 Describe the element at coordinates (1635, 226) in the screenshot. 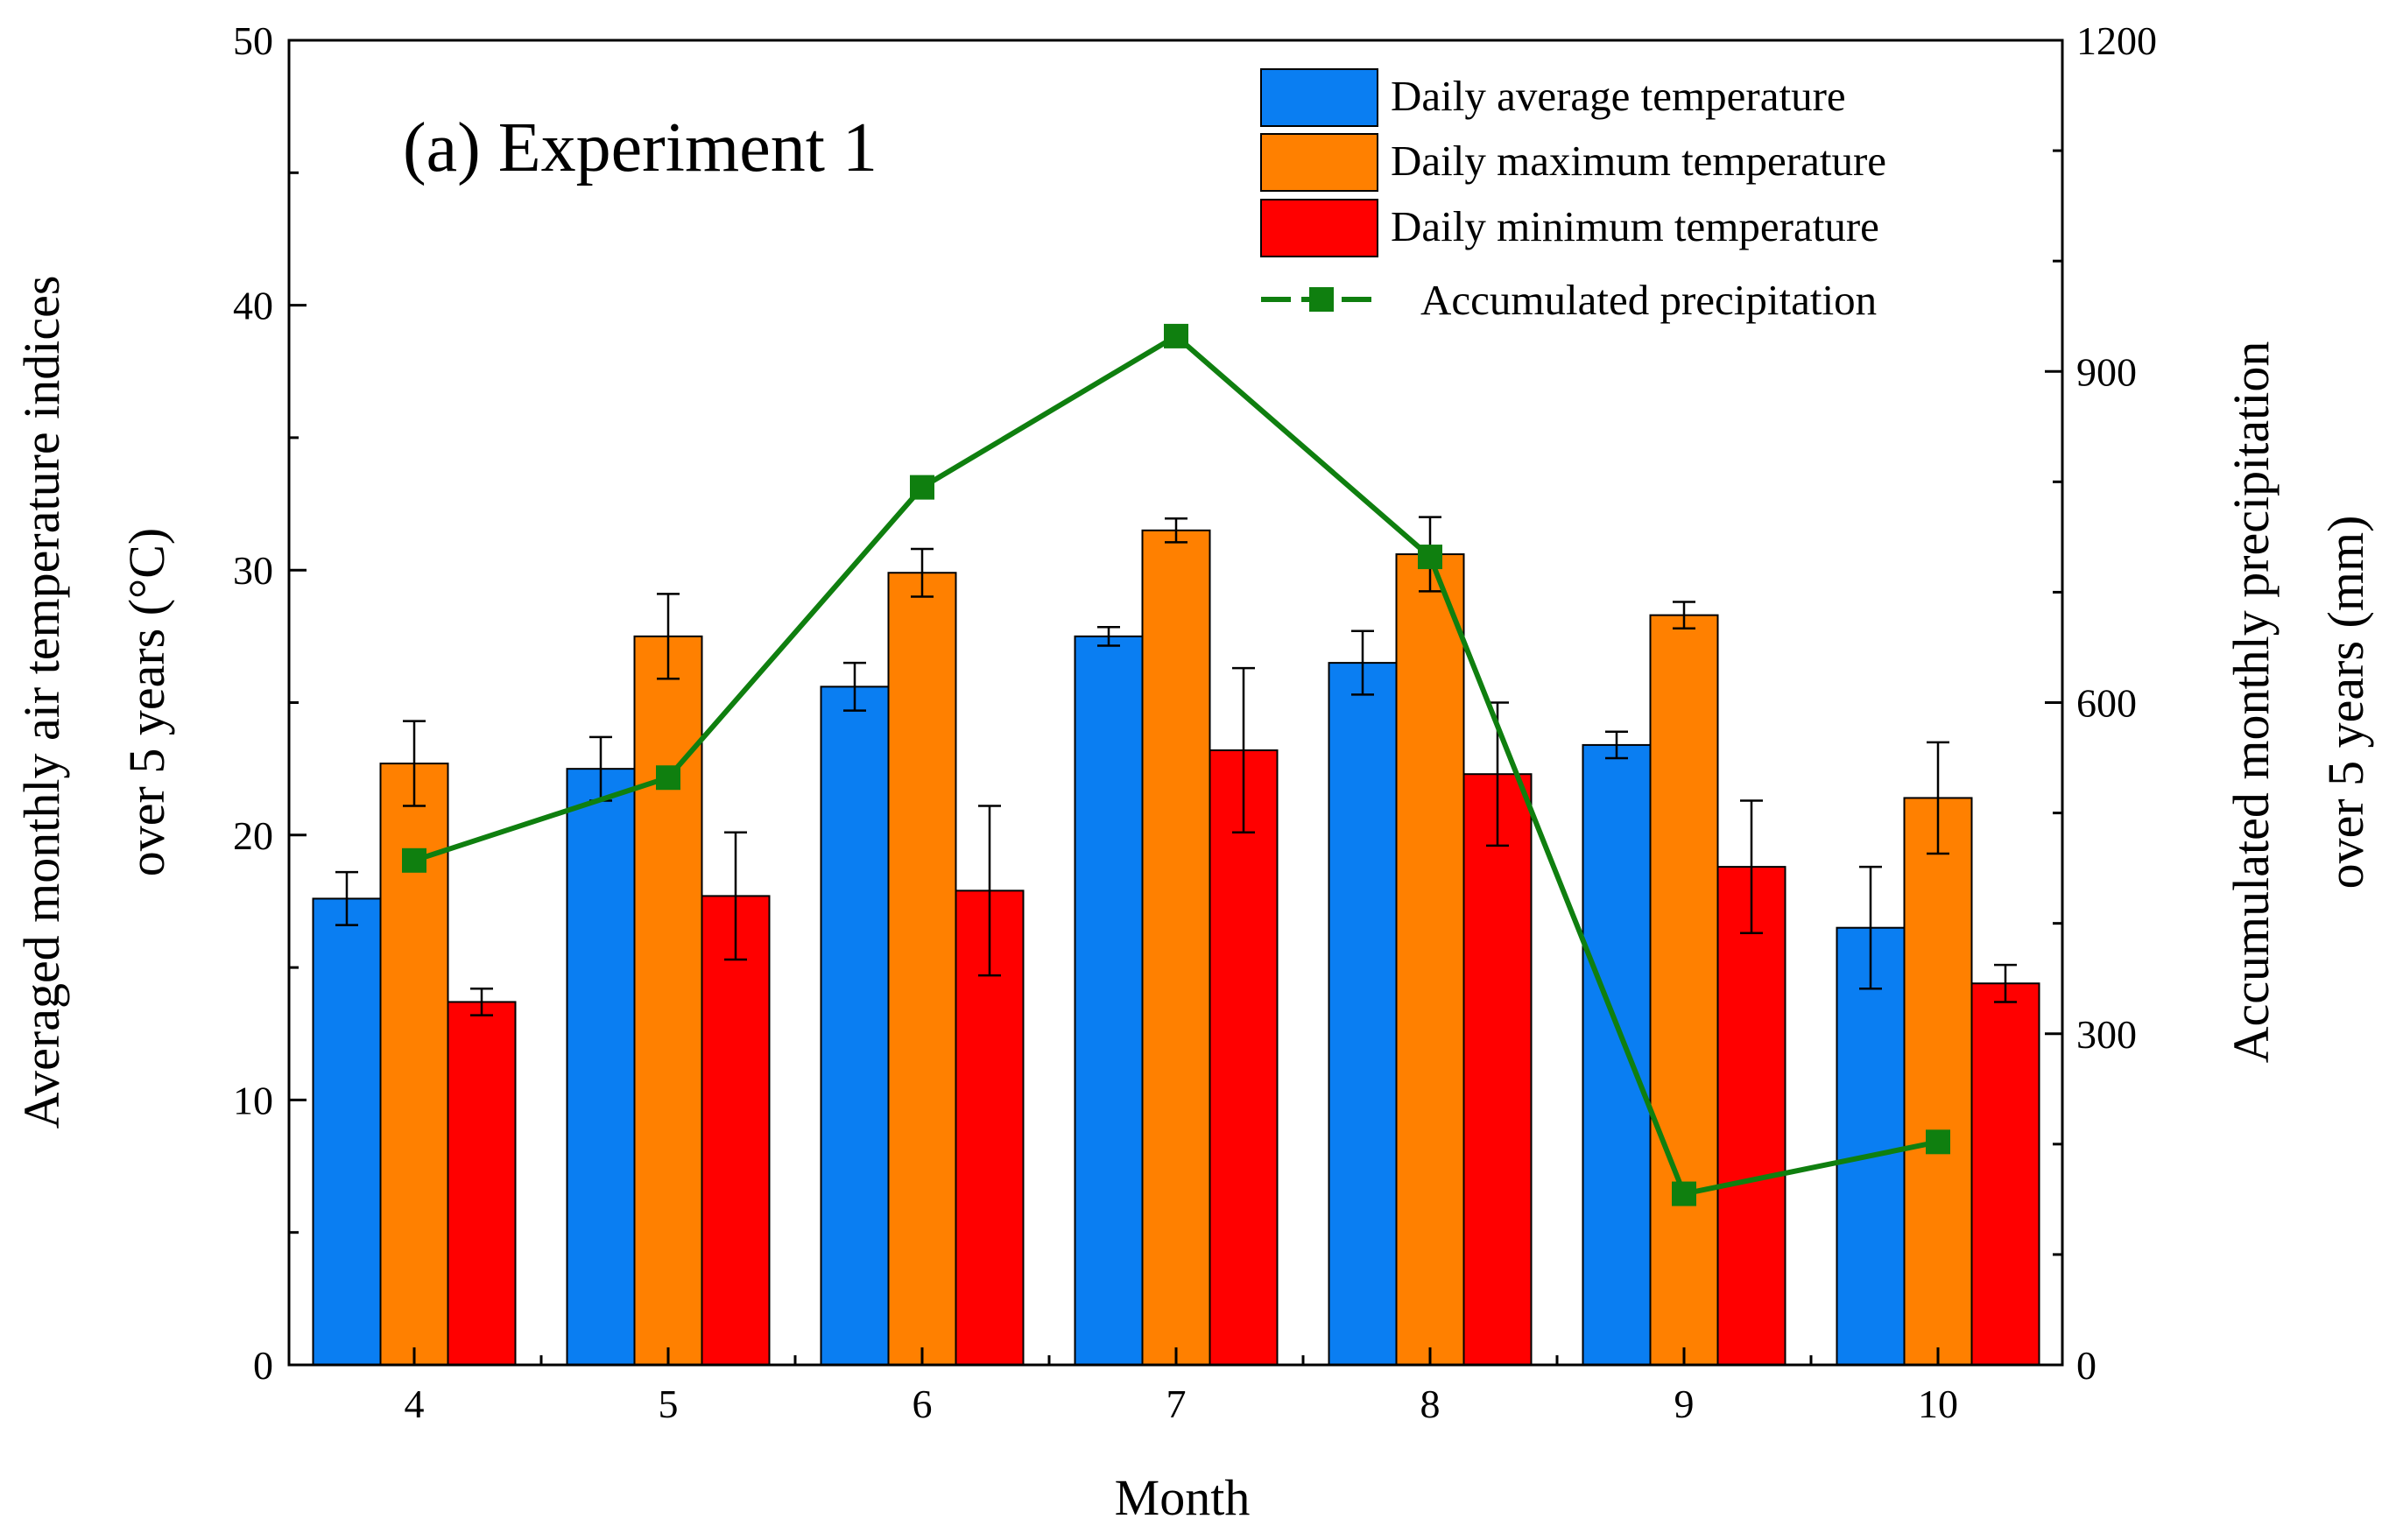

I see `legend-label-min: Daily minimum temperature` at that location.